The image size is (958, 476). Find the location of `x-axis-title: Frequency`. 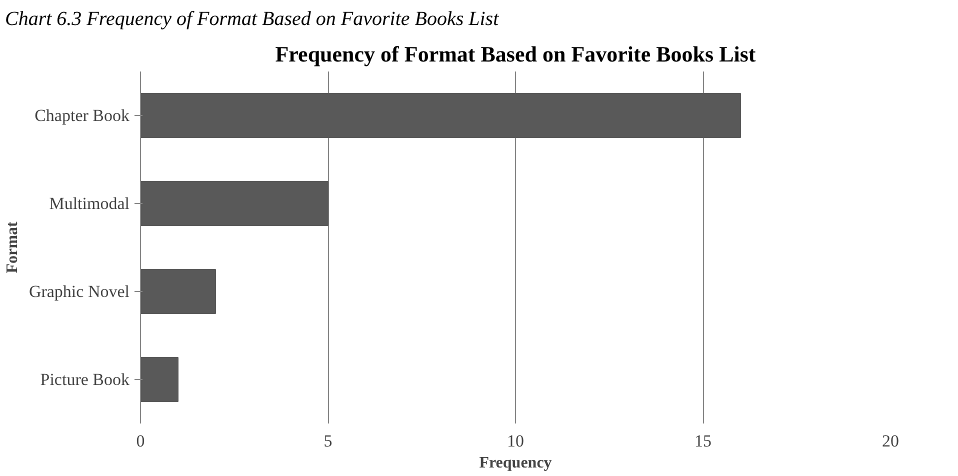

x-axis-title: Frequency is located at coordinates (515, 463).